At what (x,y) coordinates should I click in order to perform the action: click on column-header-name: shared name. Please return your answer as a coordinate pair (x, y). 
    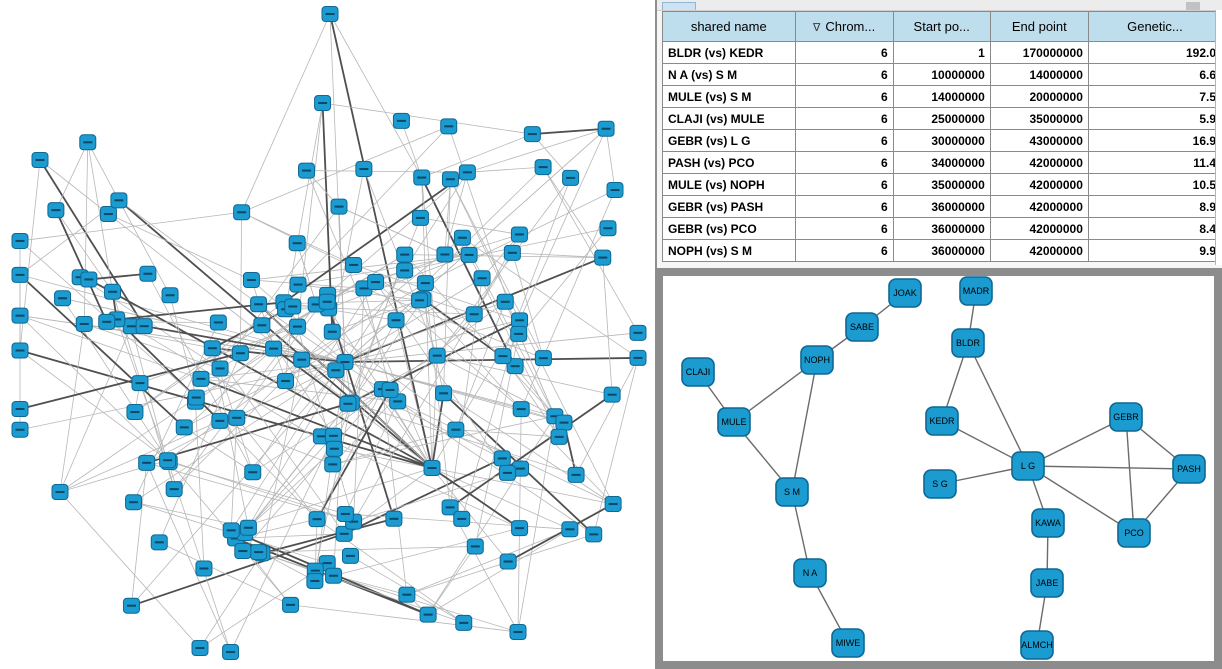
    Looking at the image, I should click on (729, 26).